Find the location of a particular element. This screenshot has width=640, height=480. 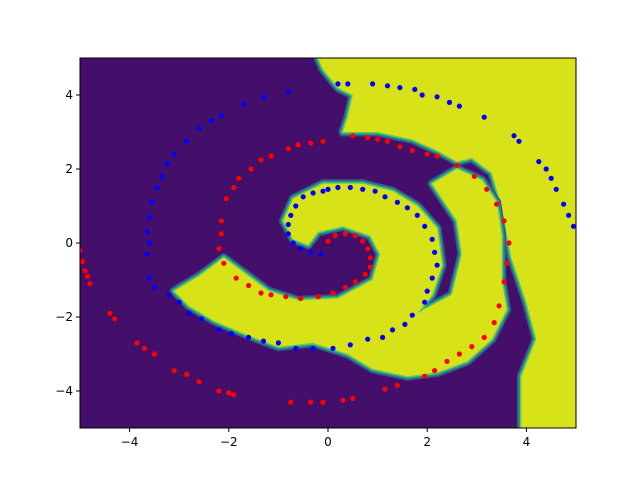

x-tick-label: 0 is located at coordinates (328, 442).